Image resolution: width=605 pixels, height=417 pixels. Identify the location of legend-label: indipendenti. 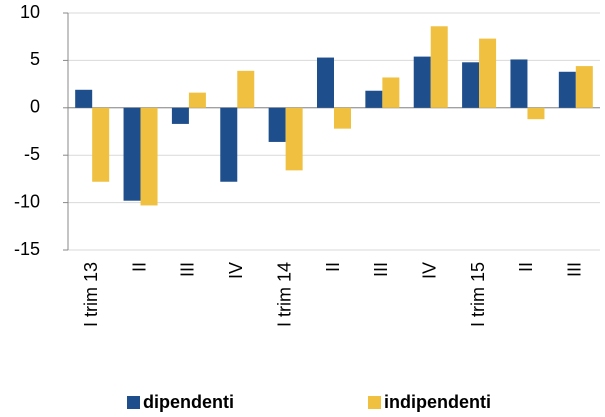
(437, 402).